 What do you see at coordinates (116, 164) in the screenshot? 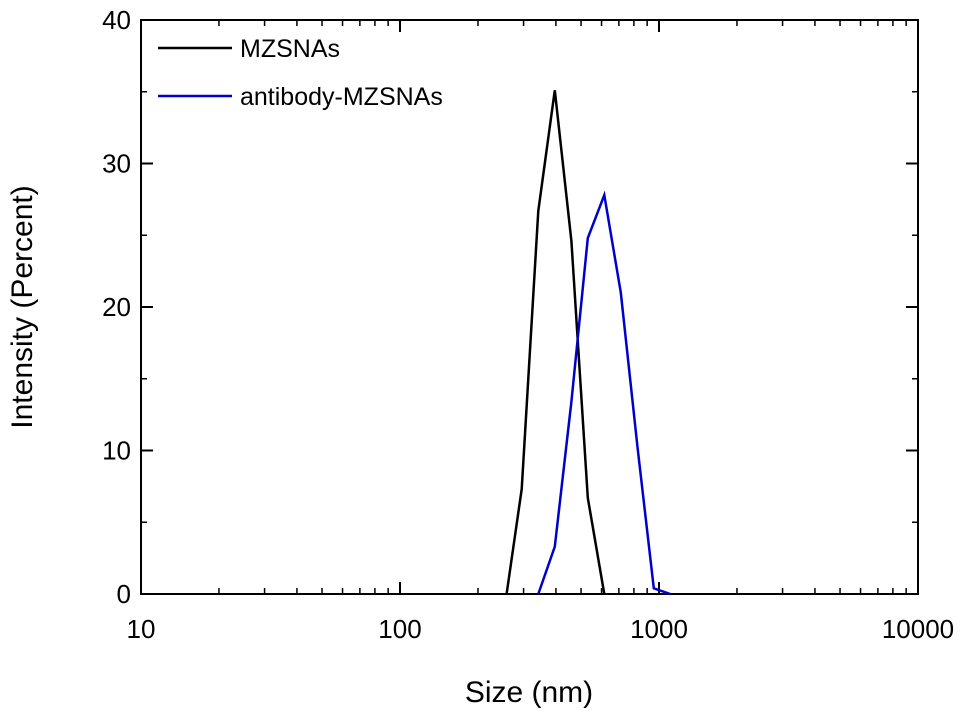
I see `y-tick-label: 30` at bounding box center [116, 164].